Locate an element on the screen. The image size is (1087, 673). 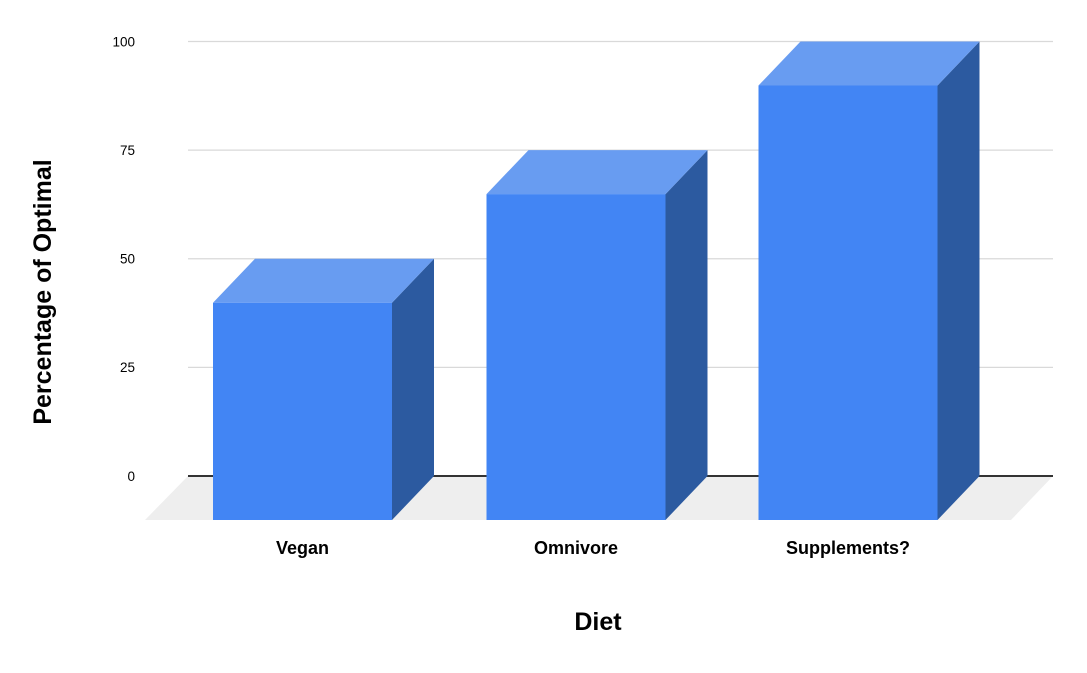
y-tick-label-75: 75 is located at coordinates (127, 150).